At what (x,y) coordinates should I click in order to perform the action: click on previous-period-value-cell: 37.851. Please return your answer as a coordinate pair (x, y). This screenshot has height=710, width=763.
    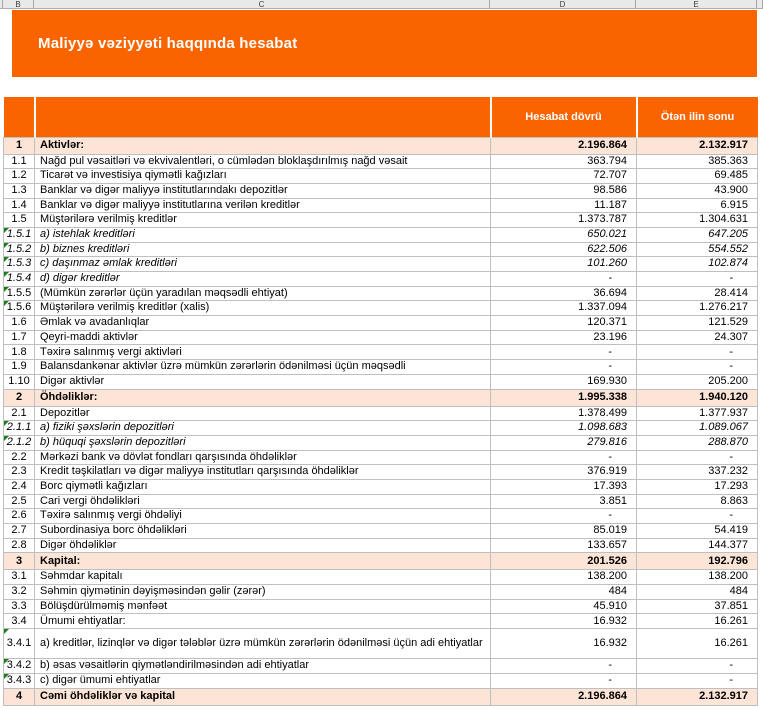
    Looking at the image, I should click on (697, 606).